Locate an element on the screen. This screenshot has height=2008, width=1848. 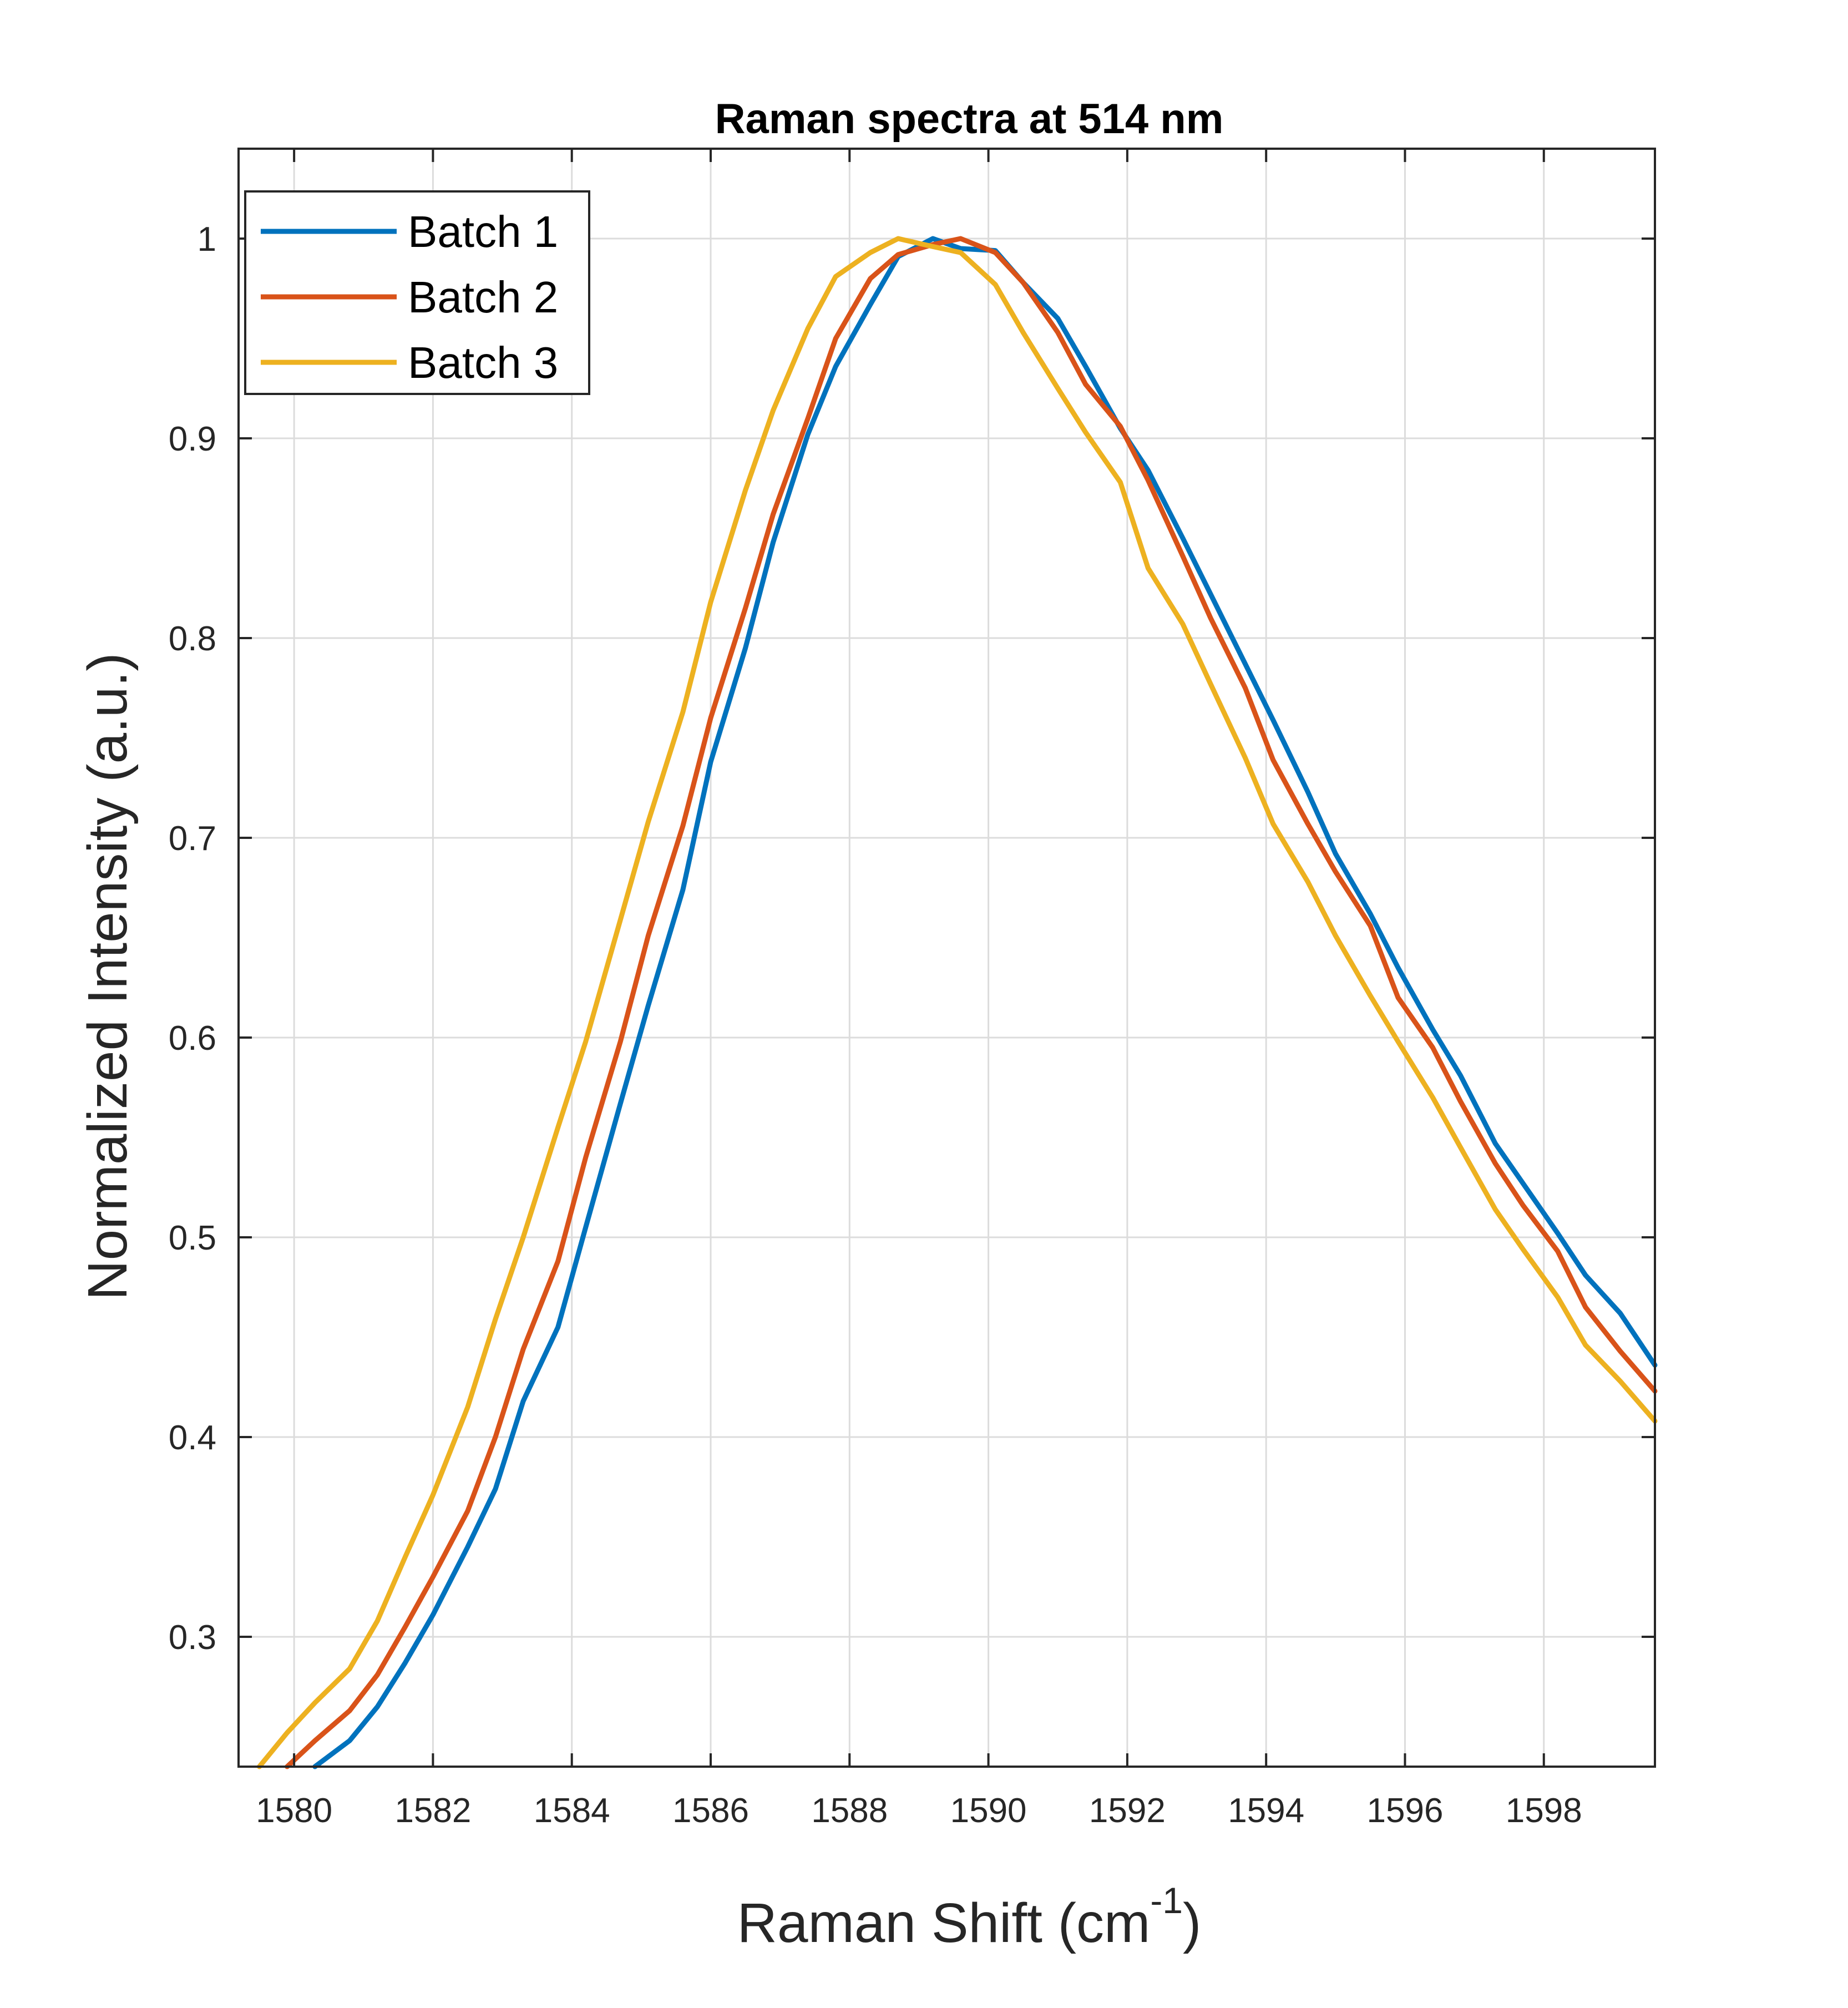
y-tick-label: 0.5 is located at coordinates (192, 1238).